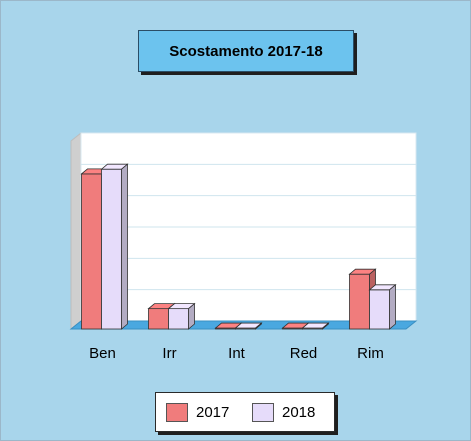 The image size is (471, 441). I want to click on x-tick-label-Int: Int, so click(237, 353).